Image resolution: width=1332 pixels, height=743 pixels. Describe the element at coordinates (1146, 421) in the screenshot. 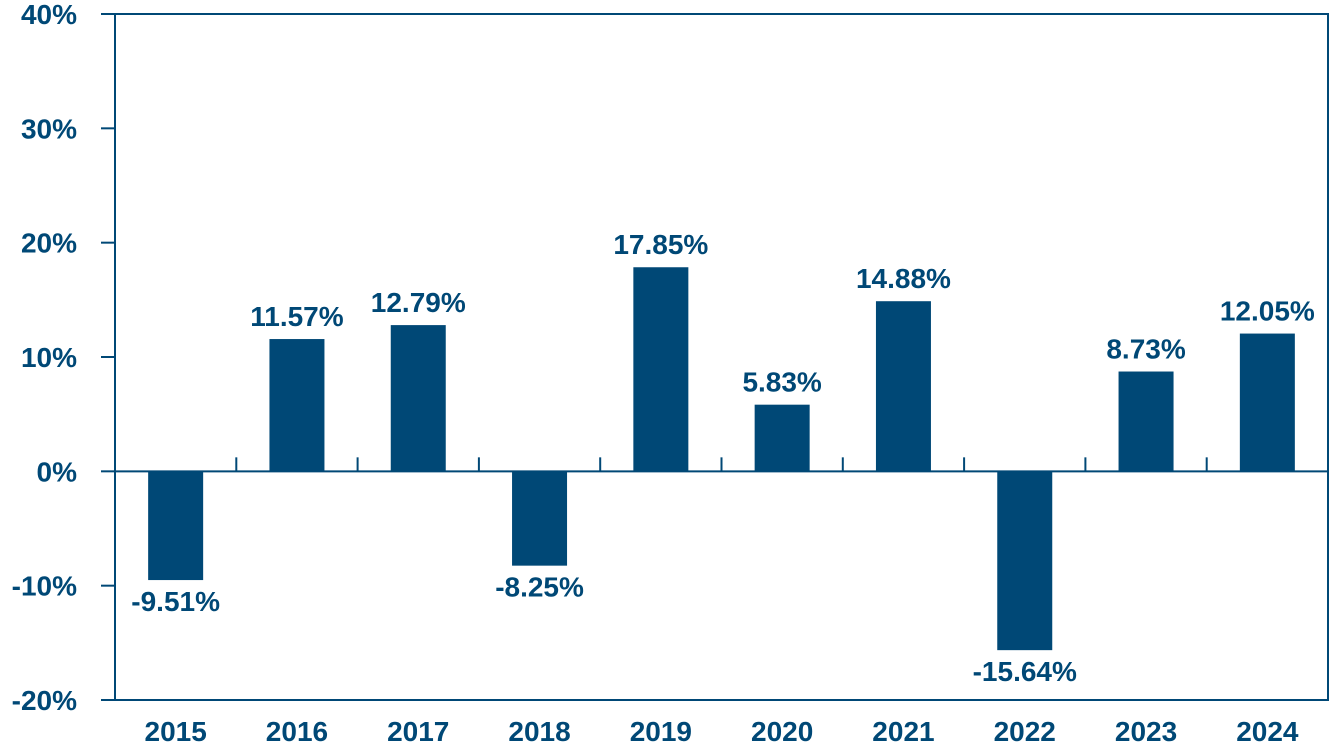

I see `bar-2023` at that location.